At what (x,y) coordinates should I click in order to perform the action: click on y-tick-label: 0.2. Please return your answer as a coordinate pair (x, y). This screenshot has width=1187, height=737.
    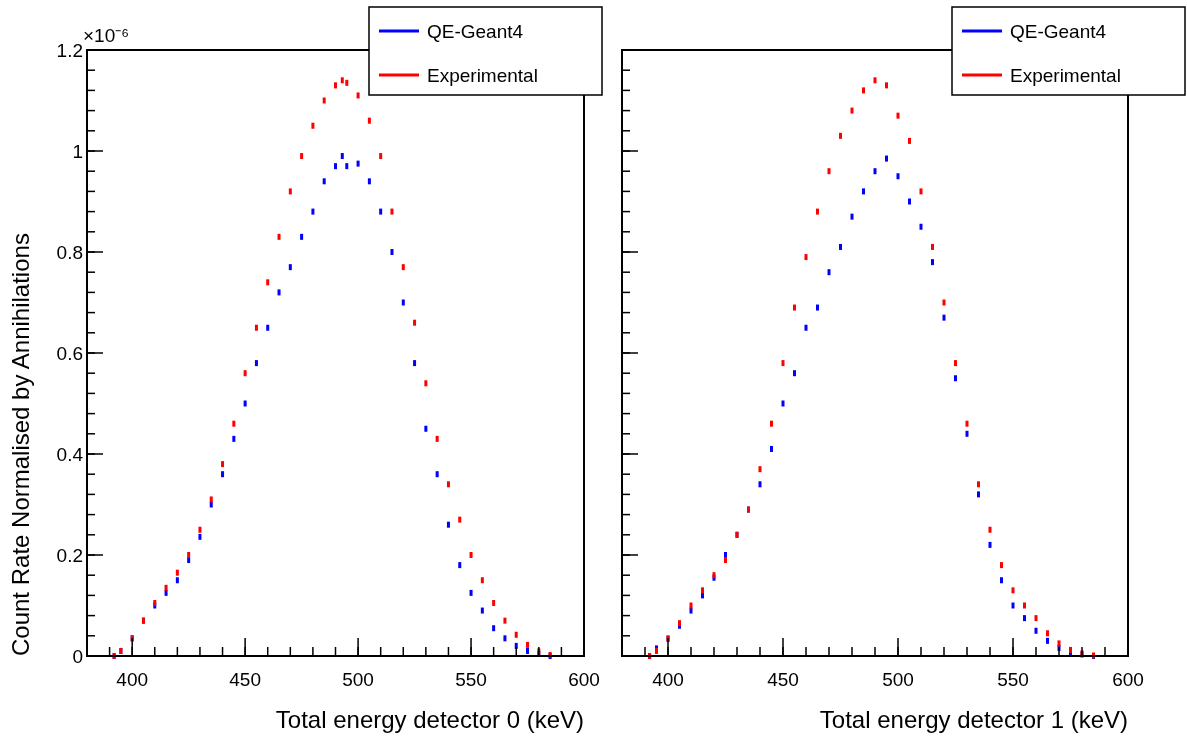
    Looking at the image, I should click on (69, 555).